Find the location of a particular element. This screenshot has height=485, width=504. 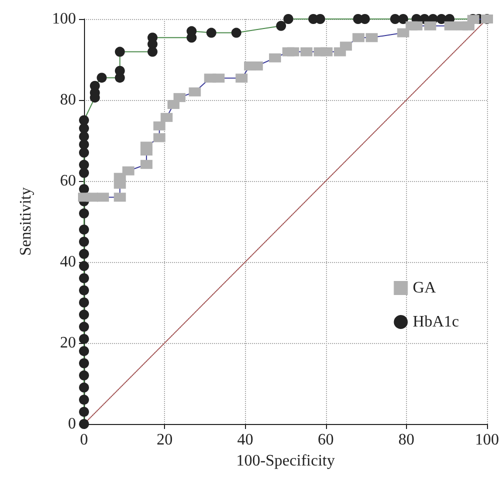

x-tick-label: 60 is located at coordinates (326, 440).